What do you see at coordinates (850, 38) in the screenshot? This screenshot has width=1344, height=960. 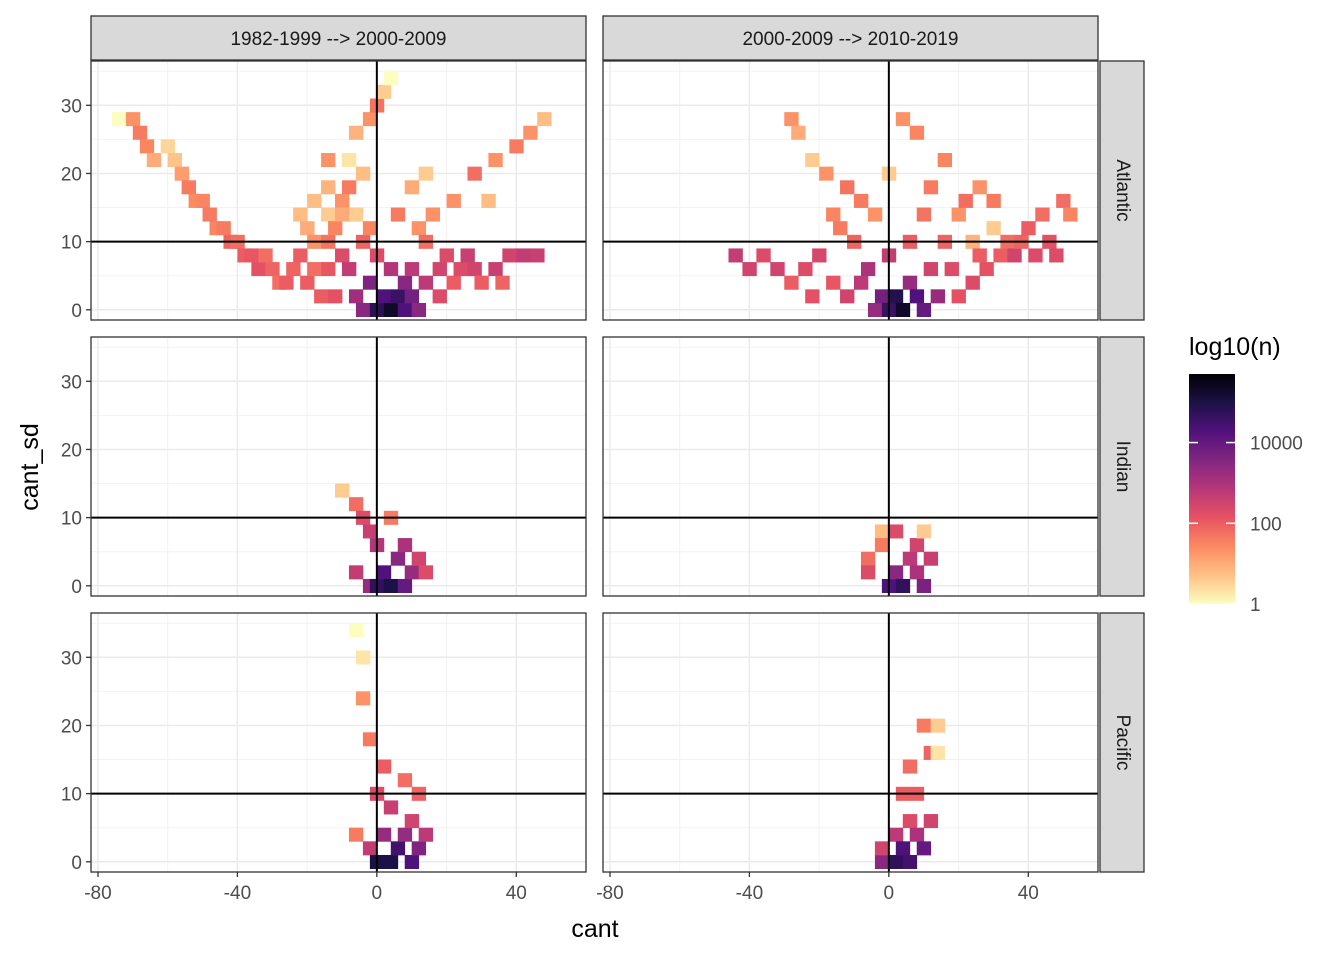 I see `column-strip-2: 2000-2009 --> 2010-2019` at bounding box center [850, 38].